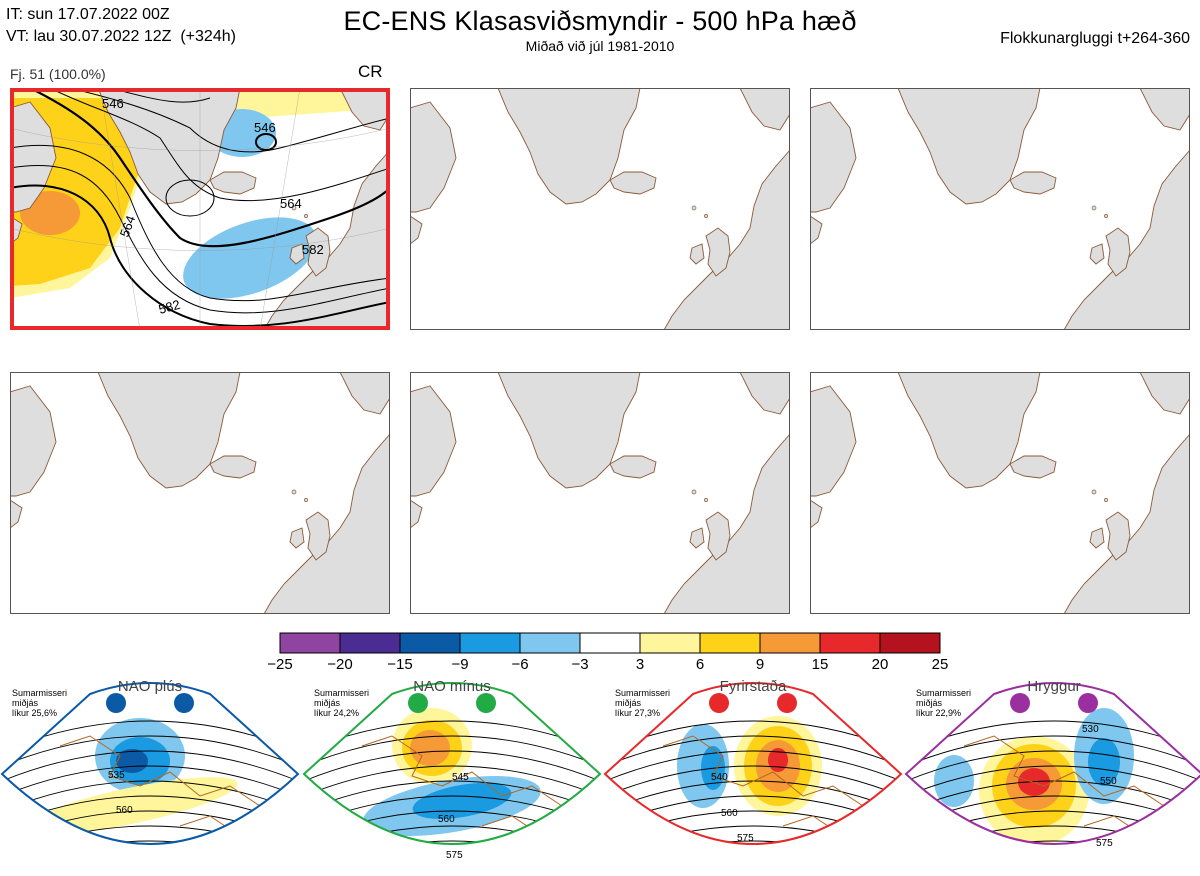 Image resolution: width=1200 pixels, height=876 pixels. Describe the element at coordinates (700, 664) in the screenshot. I see `colorbar-tick-label: 6` at that location.